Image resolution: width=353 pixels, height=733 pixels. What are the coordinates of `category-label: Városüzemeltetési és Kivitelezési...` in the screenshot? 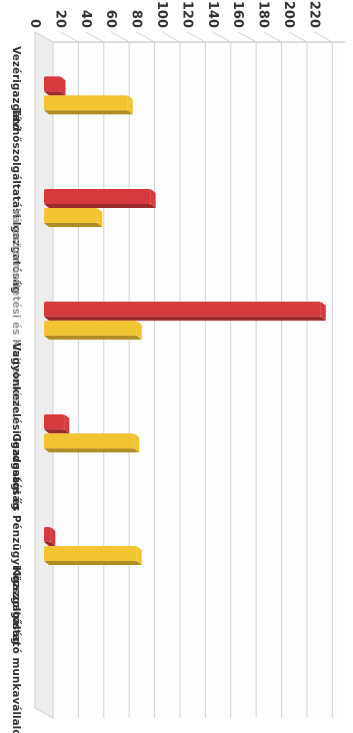 It's located at (16, 313).